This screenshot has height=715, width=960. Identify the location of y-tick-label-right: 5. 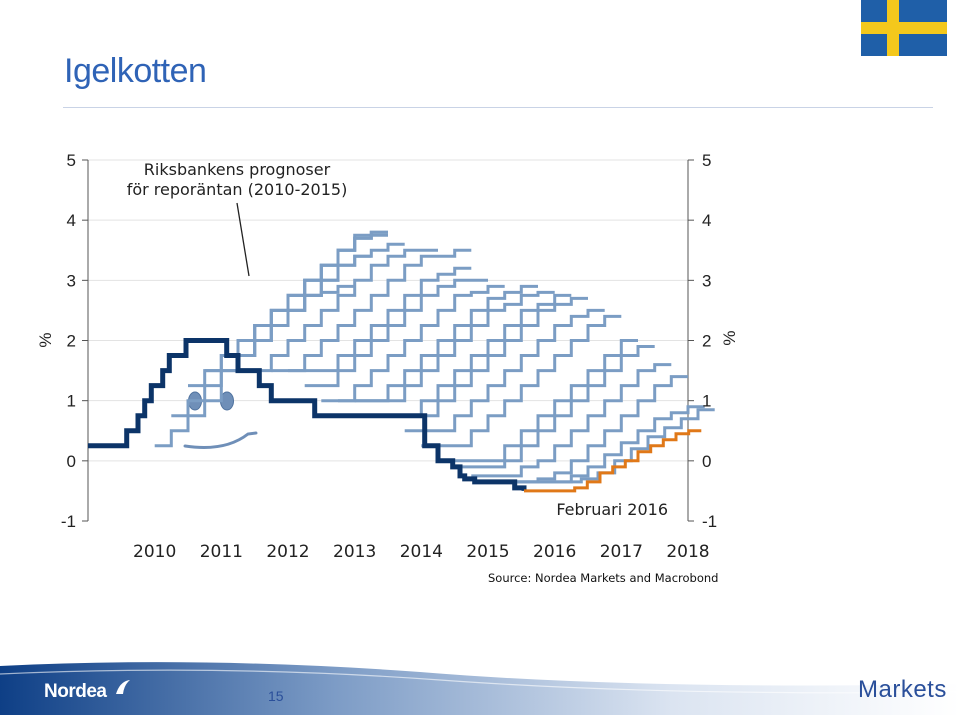
(706, 160).